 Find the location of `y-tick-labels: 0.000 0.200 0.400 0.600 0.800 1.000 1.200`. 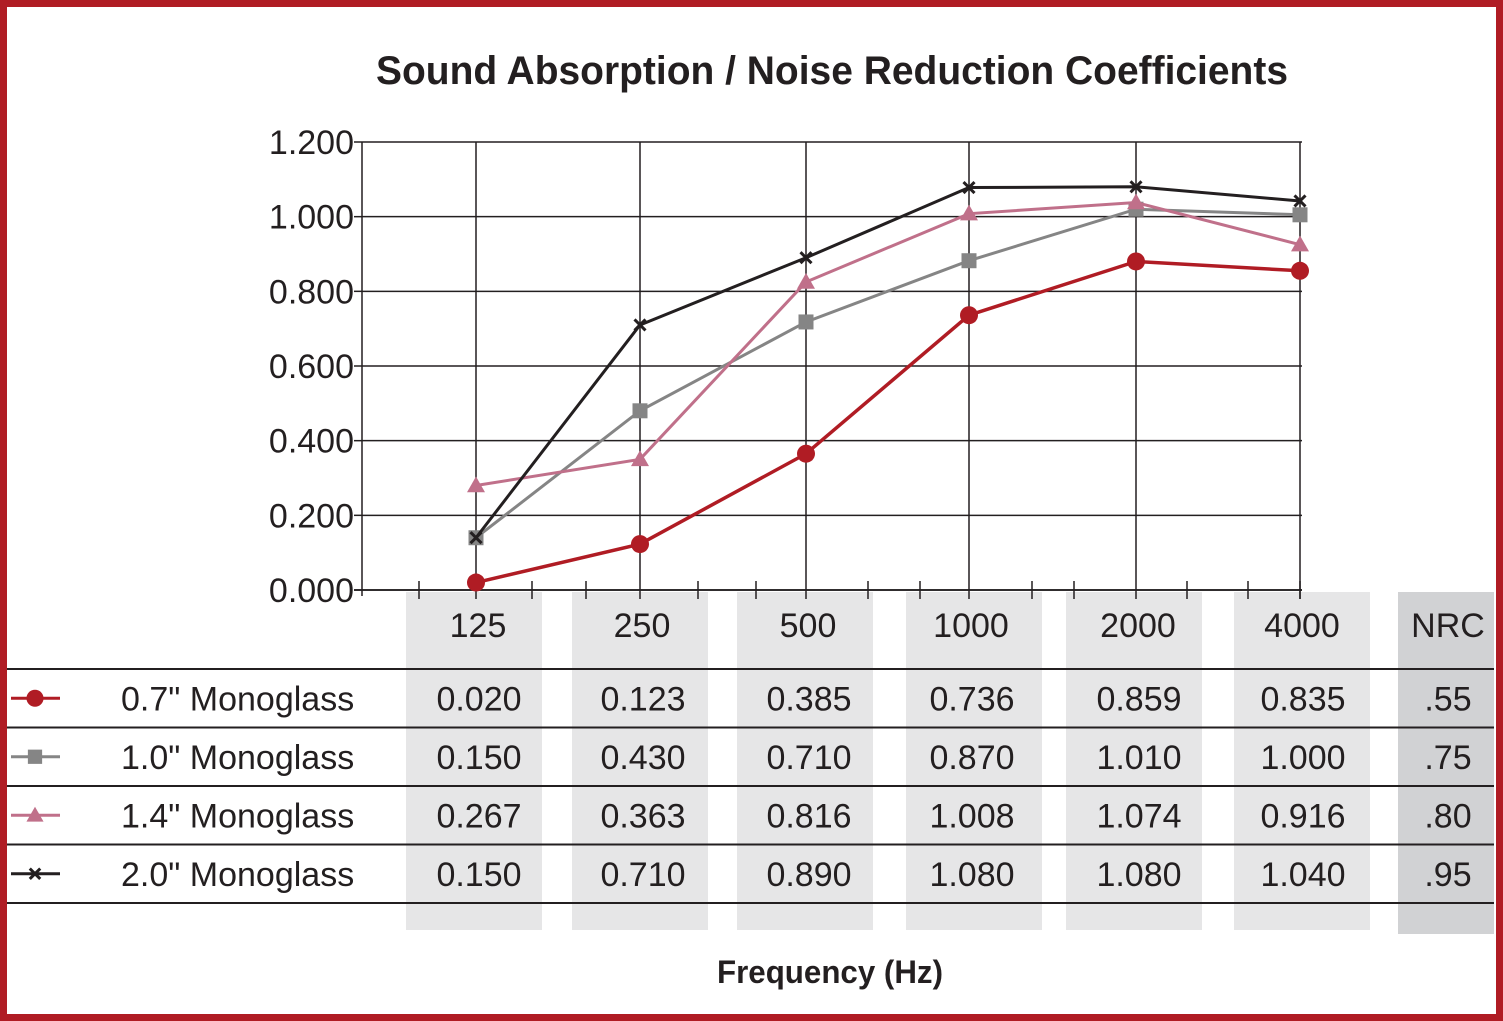

y-tick-labels: 0.000 0.200 0.400 0.600 0.800 1.000 1.200 is located at coordinates (311, 367).